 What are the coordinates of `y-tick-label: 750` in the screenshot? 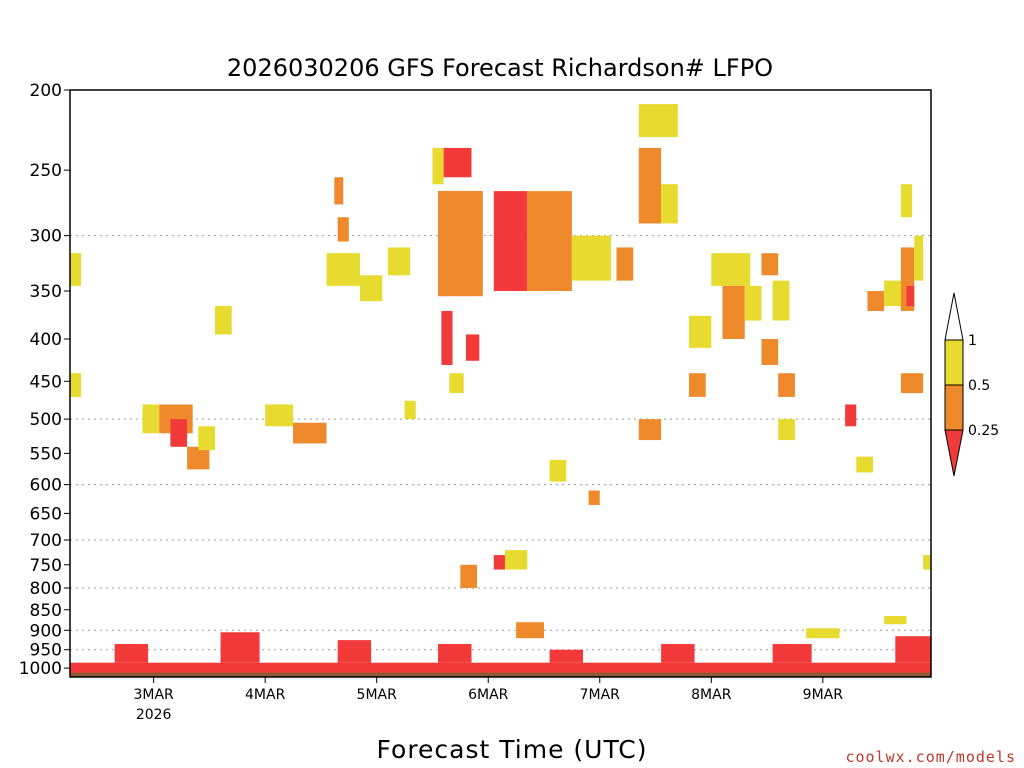 It's located at (46, 566).